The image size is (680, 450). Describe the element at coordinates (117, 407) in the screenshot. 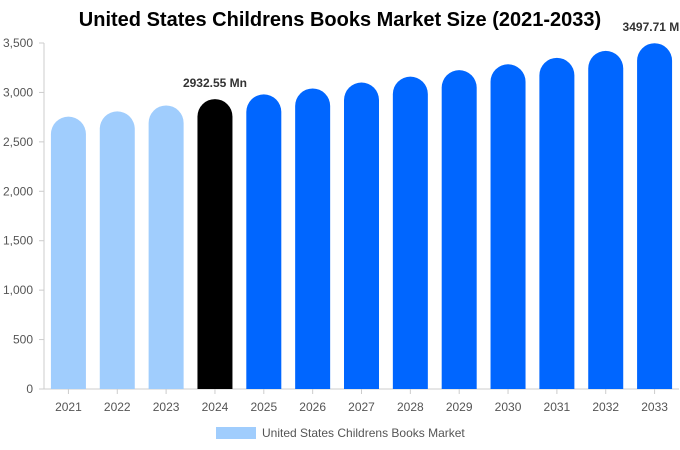

I see `x-tick-label: 2022` at that location.